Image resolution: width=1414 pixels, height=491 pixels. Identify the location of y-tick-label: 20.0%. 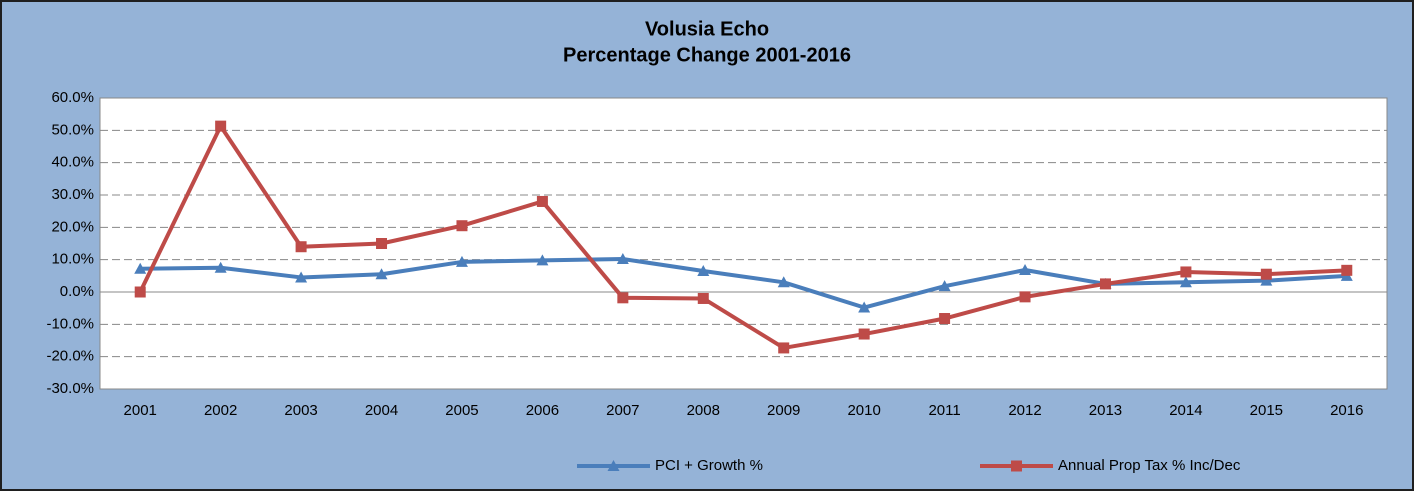
(72, 226).